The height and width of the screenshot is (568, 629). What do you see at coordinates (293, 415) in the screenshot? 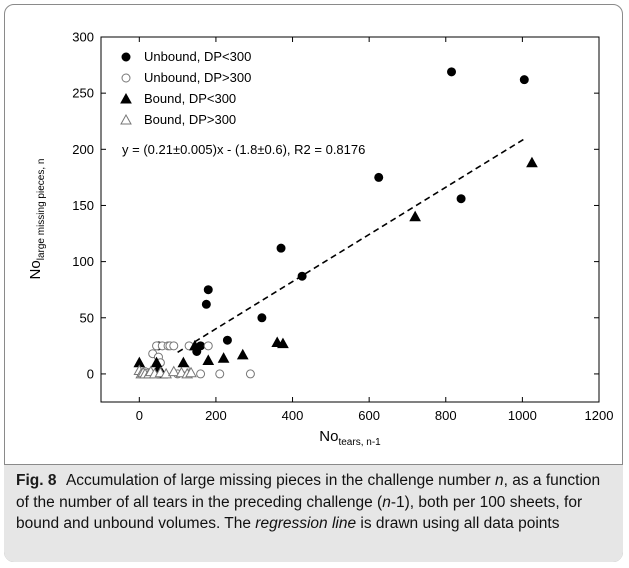
I see `x-tick-label-400: 400` at bounding box center [293, 415].